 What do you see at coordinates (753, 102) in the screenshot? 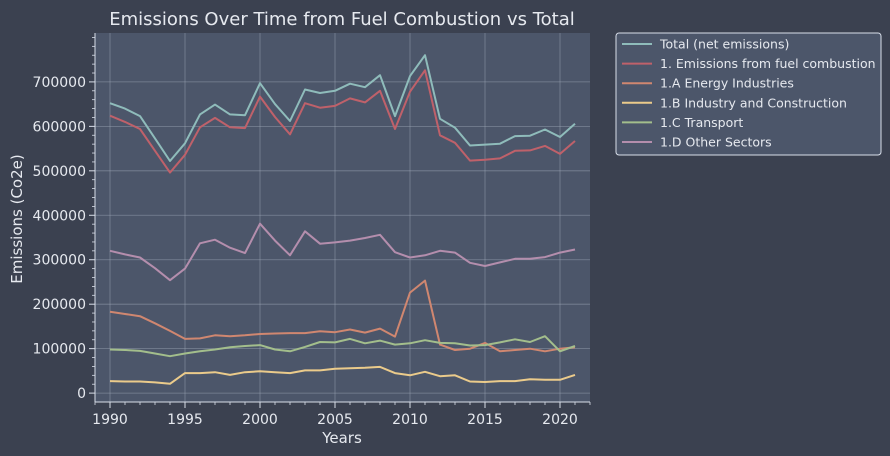
I see `legend-label-4: 1.B Industry and Construction` at bounding box center [753, 102].